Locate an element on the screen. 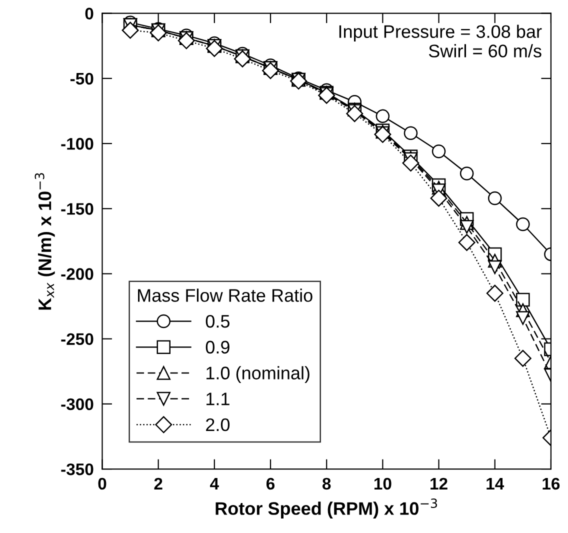 The width and height of the screenshot is (568, 533). x-tick-label: 2 is located at coordinates (158, 484).